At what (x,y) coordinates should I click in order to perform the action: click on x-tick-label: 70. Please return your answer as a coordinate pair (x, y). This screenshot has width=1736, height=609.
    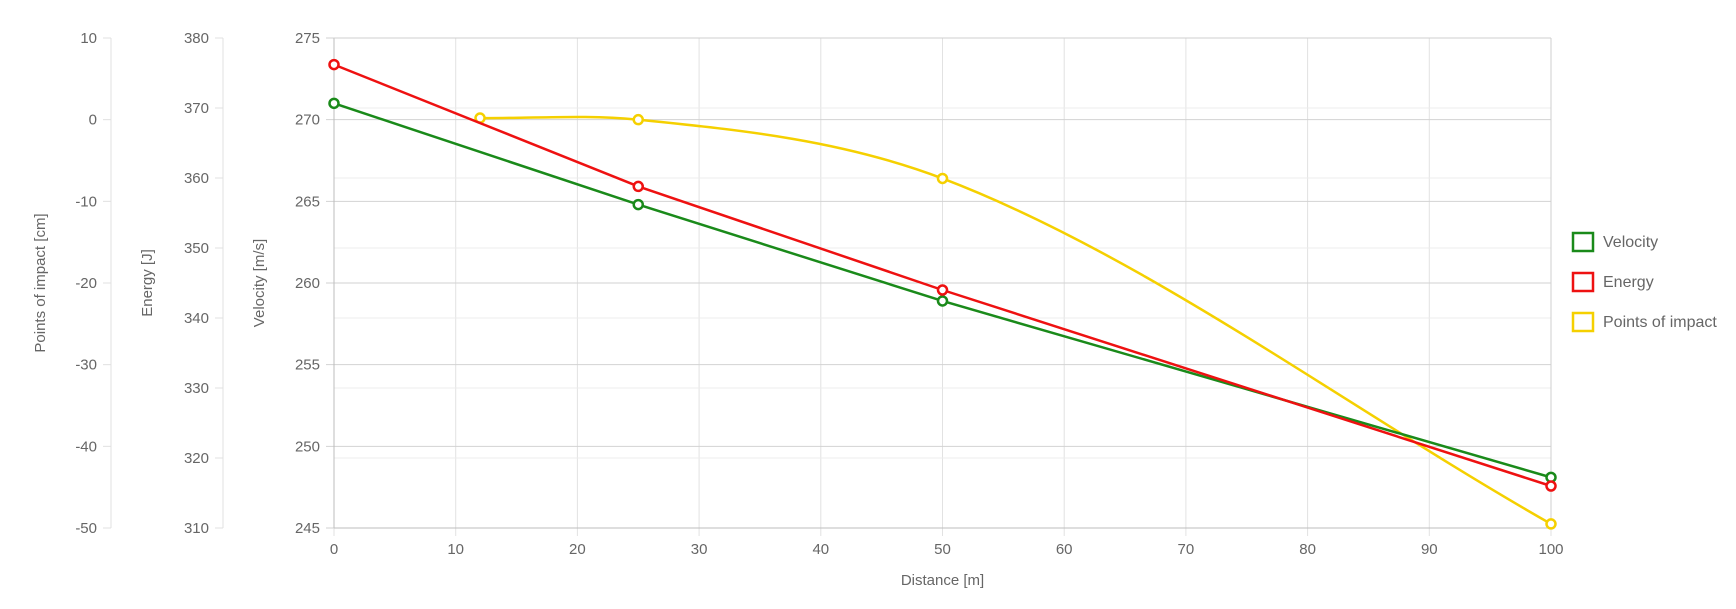
    Looking at the image, I should click on (1186, 549).